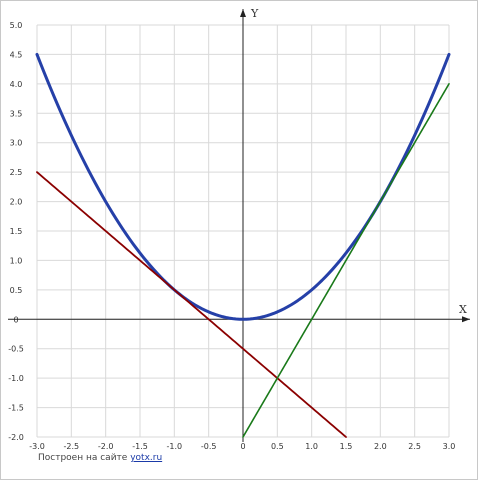 The image size is (478, 480). I want to click on y-axis-label: Y, so click(254, 13).